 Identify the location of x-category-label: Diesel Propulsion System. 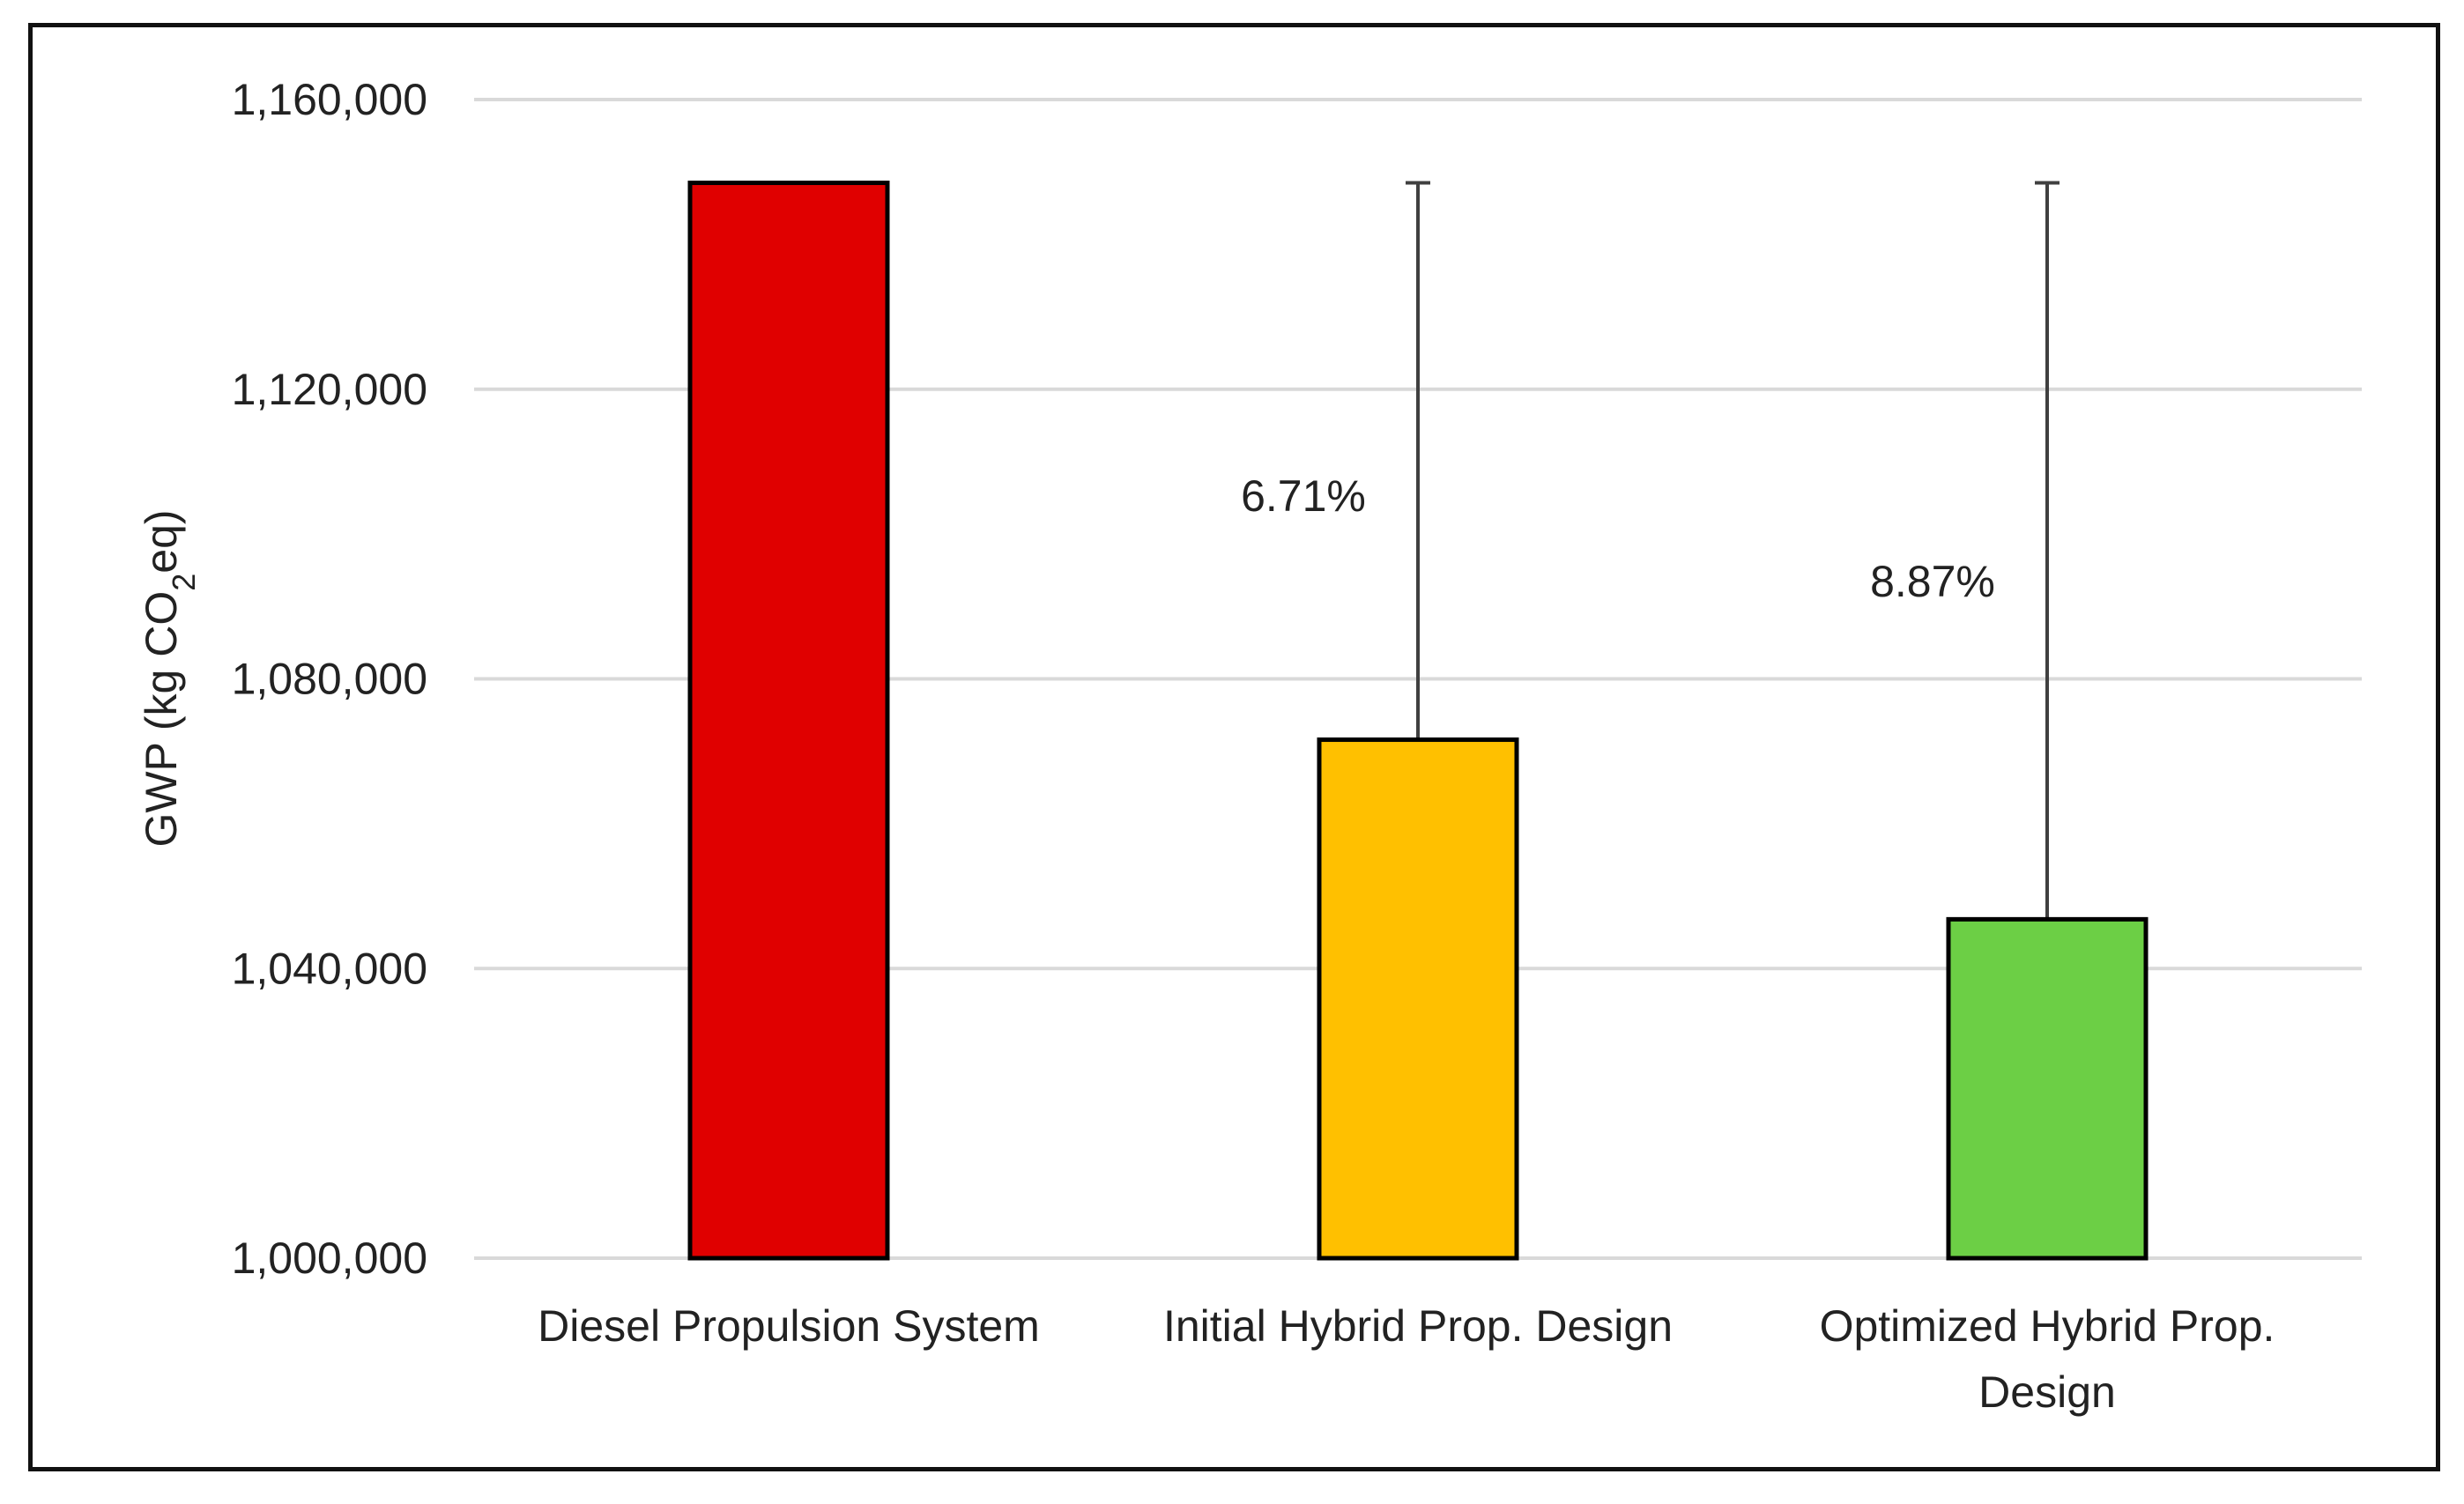
(789, 1326).